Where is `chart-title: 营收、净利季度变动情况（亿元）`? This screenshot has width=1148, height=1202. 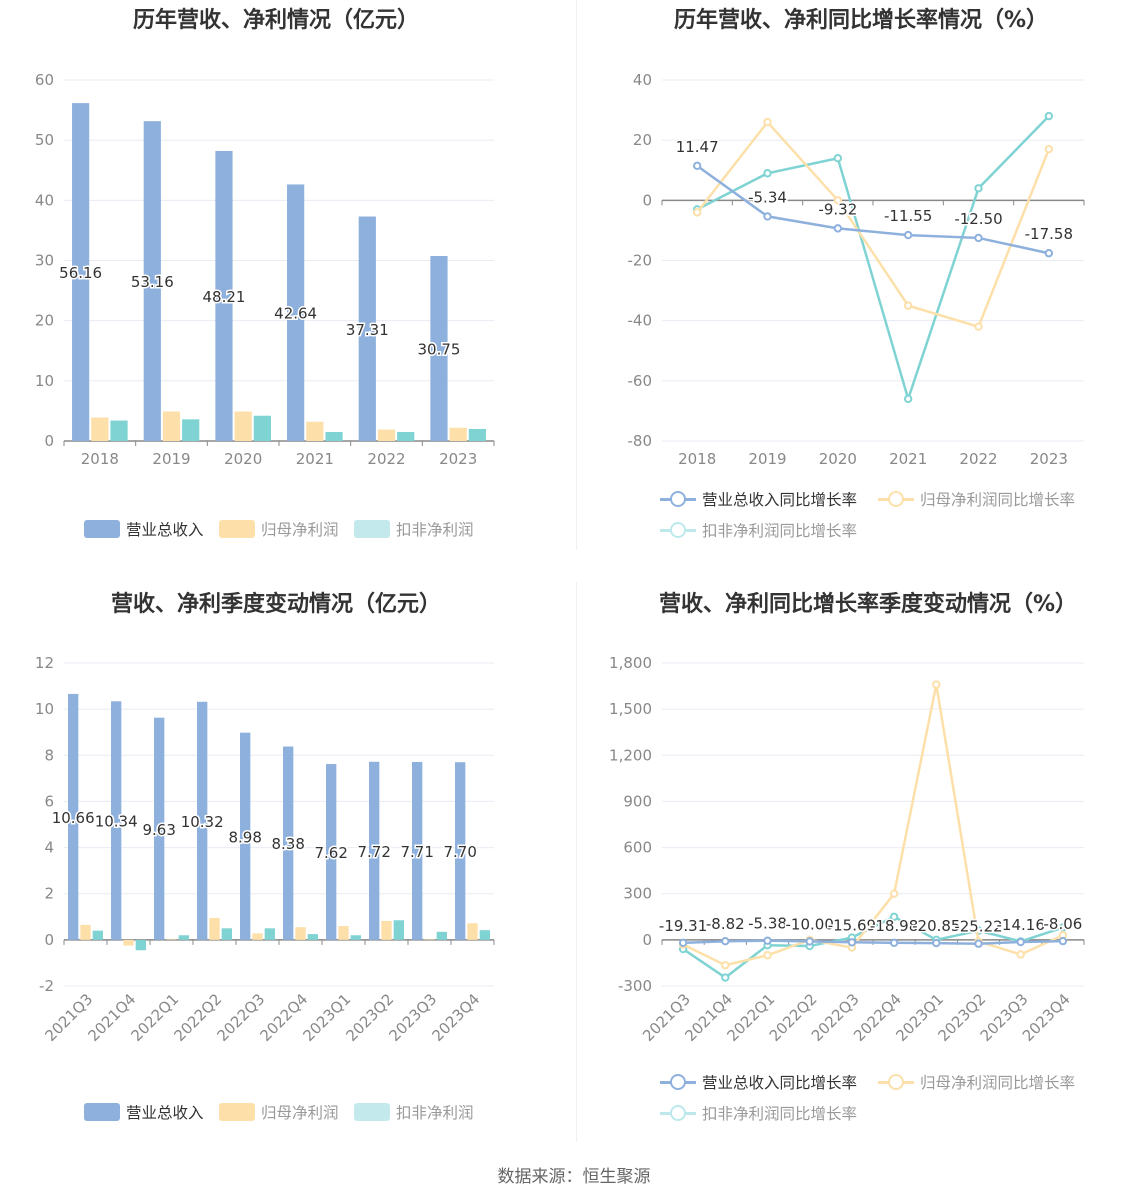 chart-title: 营收、净利季度变动情况（亿元） is located at coordinates (275, 604).